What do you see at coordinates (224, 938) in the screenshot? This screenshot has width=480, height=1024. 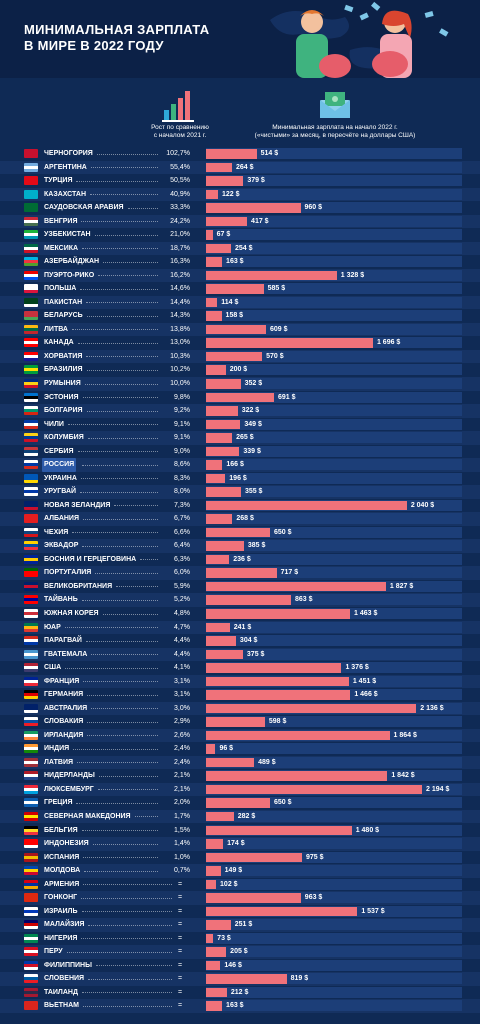 I see `wage-value-label: 73 $` at bounding box center [224, 938].